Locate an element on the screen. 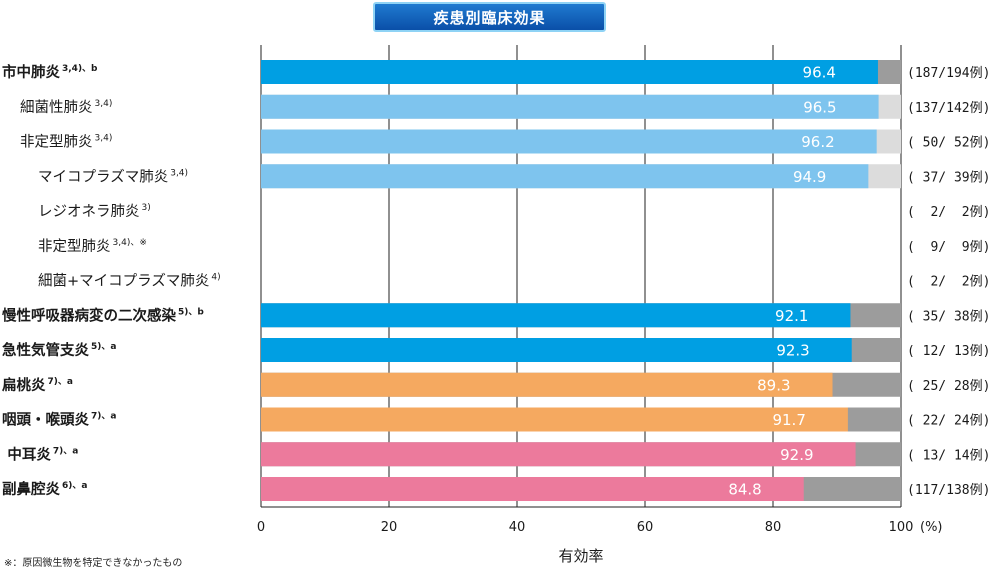 Image resolution: width=992 pixels, height=569 pixels. x-tick-label: 40 is located at coordinates (517, 527).